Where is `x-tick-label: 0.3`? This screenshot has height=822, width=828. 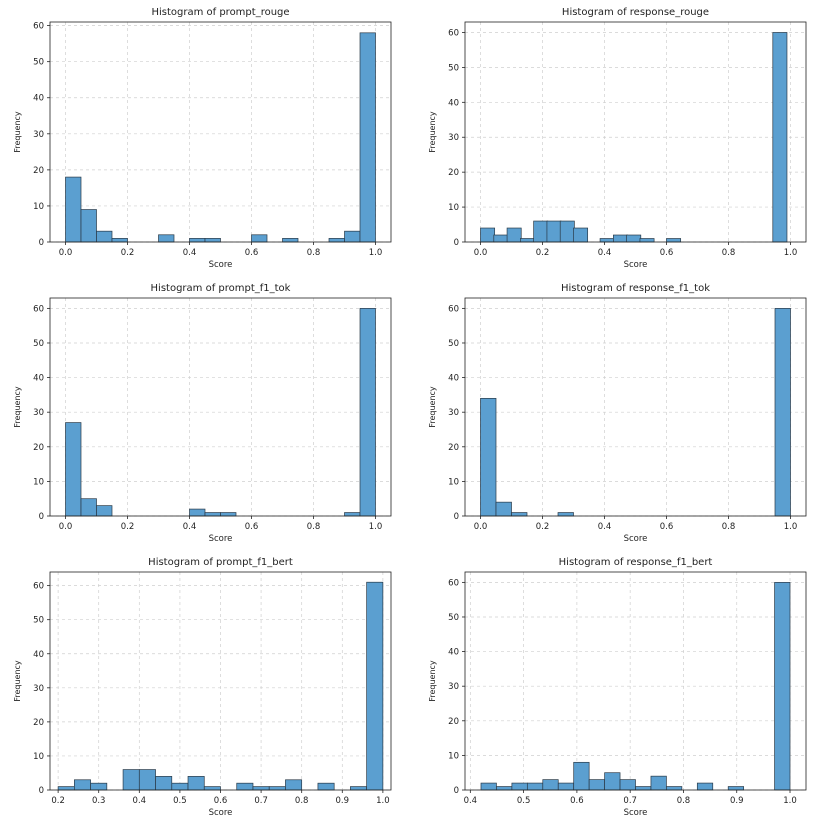 x-tick-label: 0.3 is located at coordinates (99, 801).